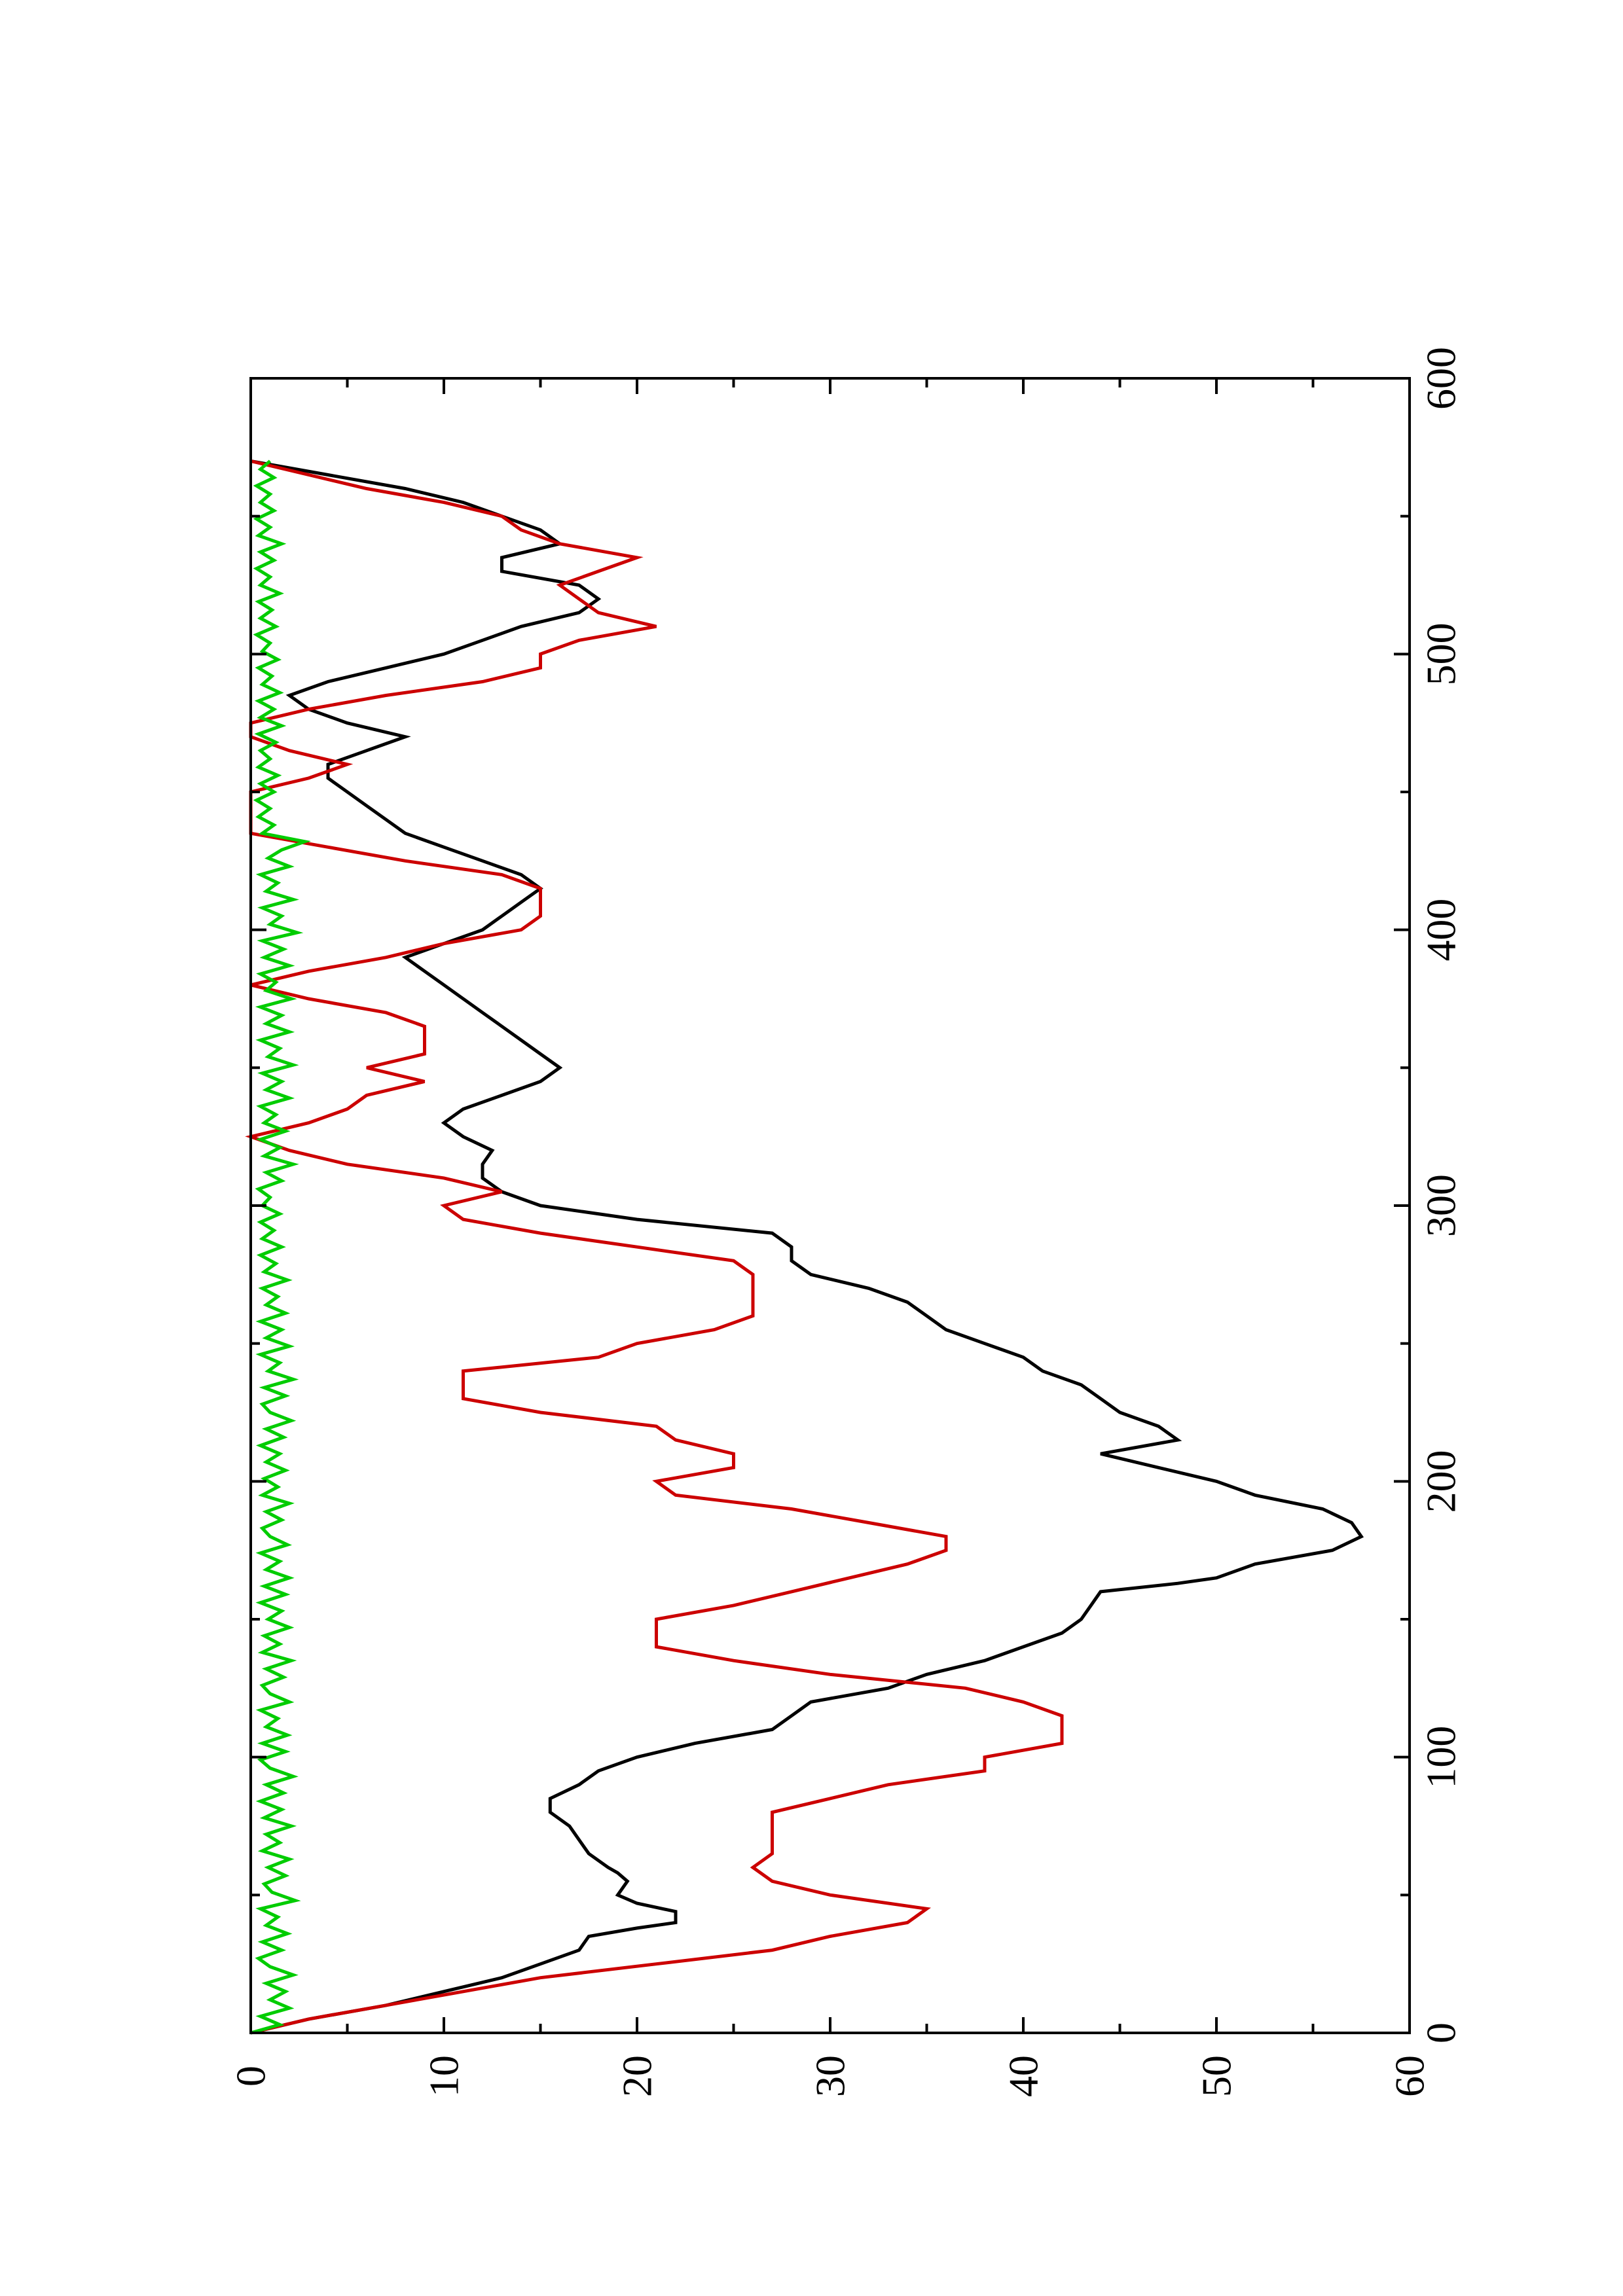 This screenshot has width=1623, height=2296. I want to click on y-tick-label-10: 10, so click(444, 2076).